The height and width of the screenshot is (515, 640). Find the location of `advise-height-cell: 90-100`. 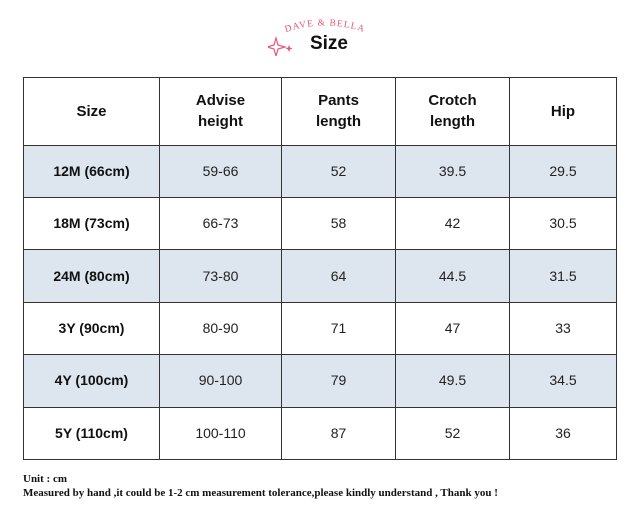

advise-height-cell: 90-100 is located at coordinates (220, 381).